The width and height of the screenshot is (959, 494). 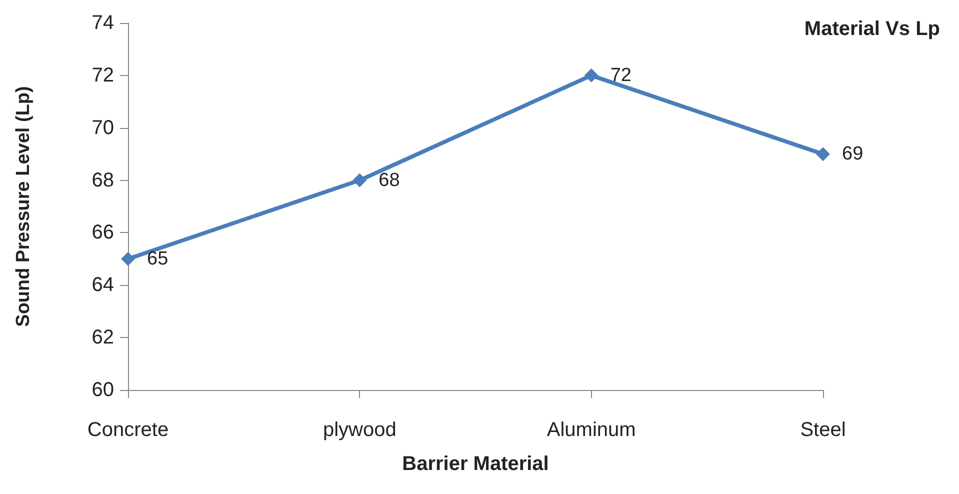 What do you see at coordinates (475, 464) in the screenshot?
I see `x-axis-title: Barrier Material` at bounding box center [475, 464].